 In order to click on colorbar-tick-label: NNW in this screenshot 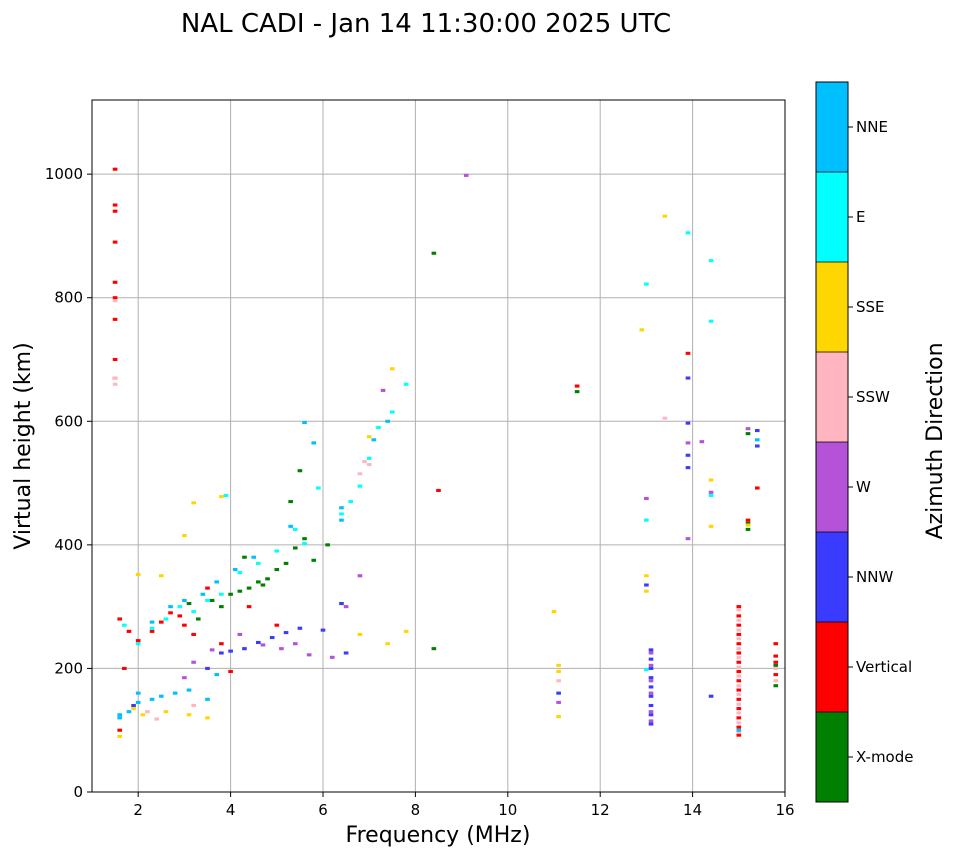, I will do `click(874, 577)`.